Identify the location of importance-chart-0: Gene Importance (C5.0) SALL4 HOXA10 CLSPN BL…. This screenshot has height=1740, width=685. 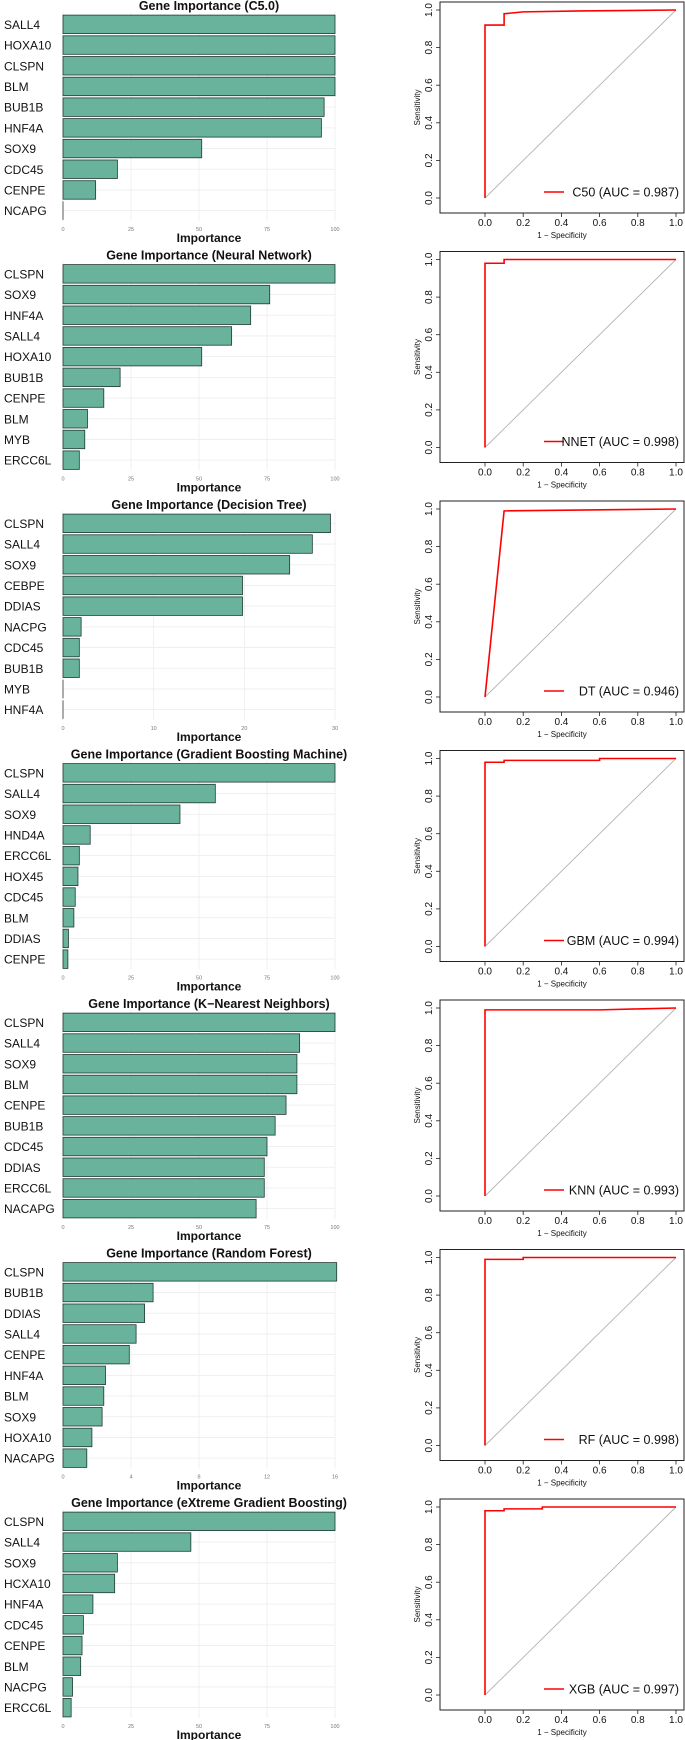
(172, 122).